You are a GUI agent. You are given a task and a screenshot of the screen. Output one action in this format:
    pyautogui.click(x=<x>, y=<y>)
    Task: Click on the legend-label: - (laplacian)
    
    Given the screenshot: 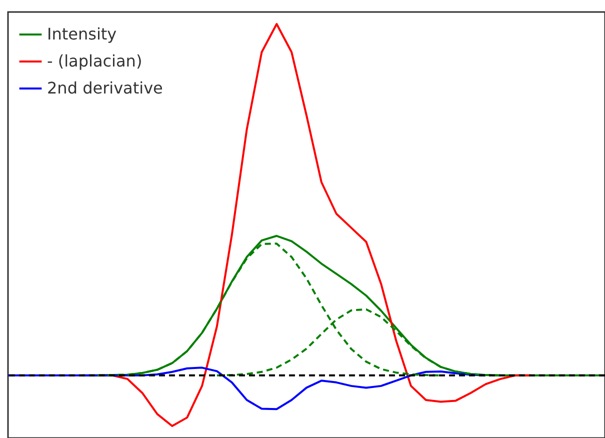 What is the action you would take?
    pyautogui.click(x=94, y=61)
    